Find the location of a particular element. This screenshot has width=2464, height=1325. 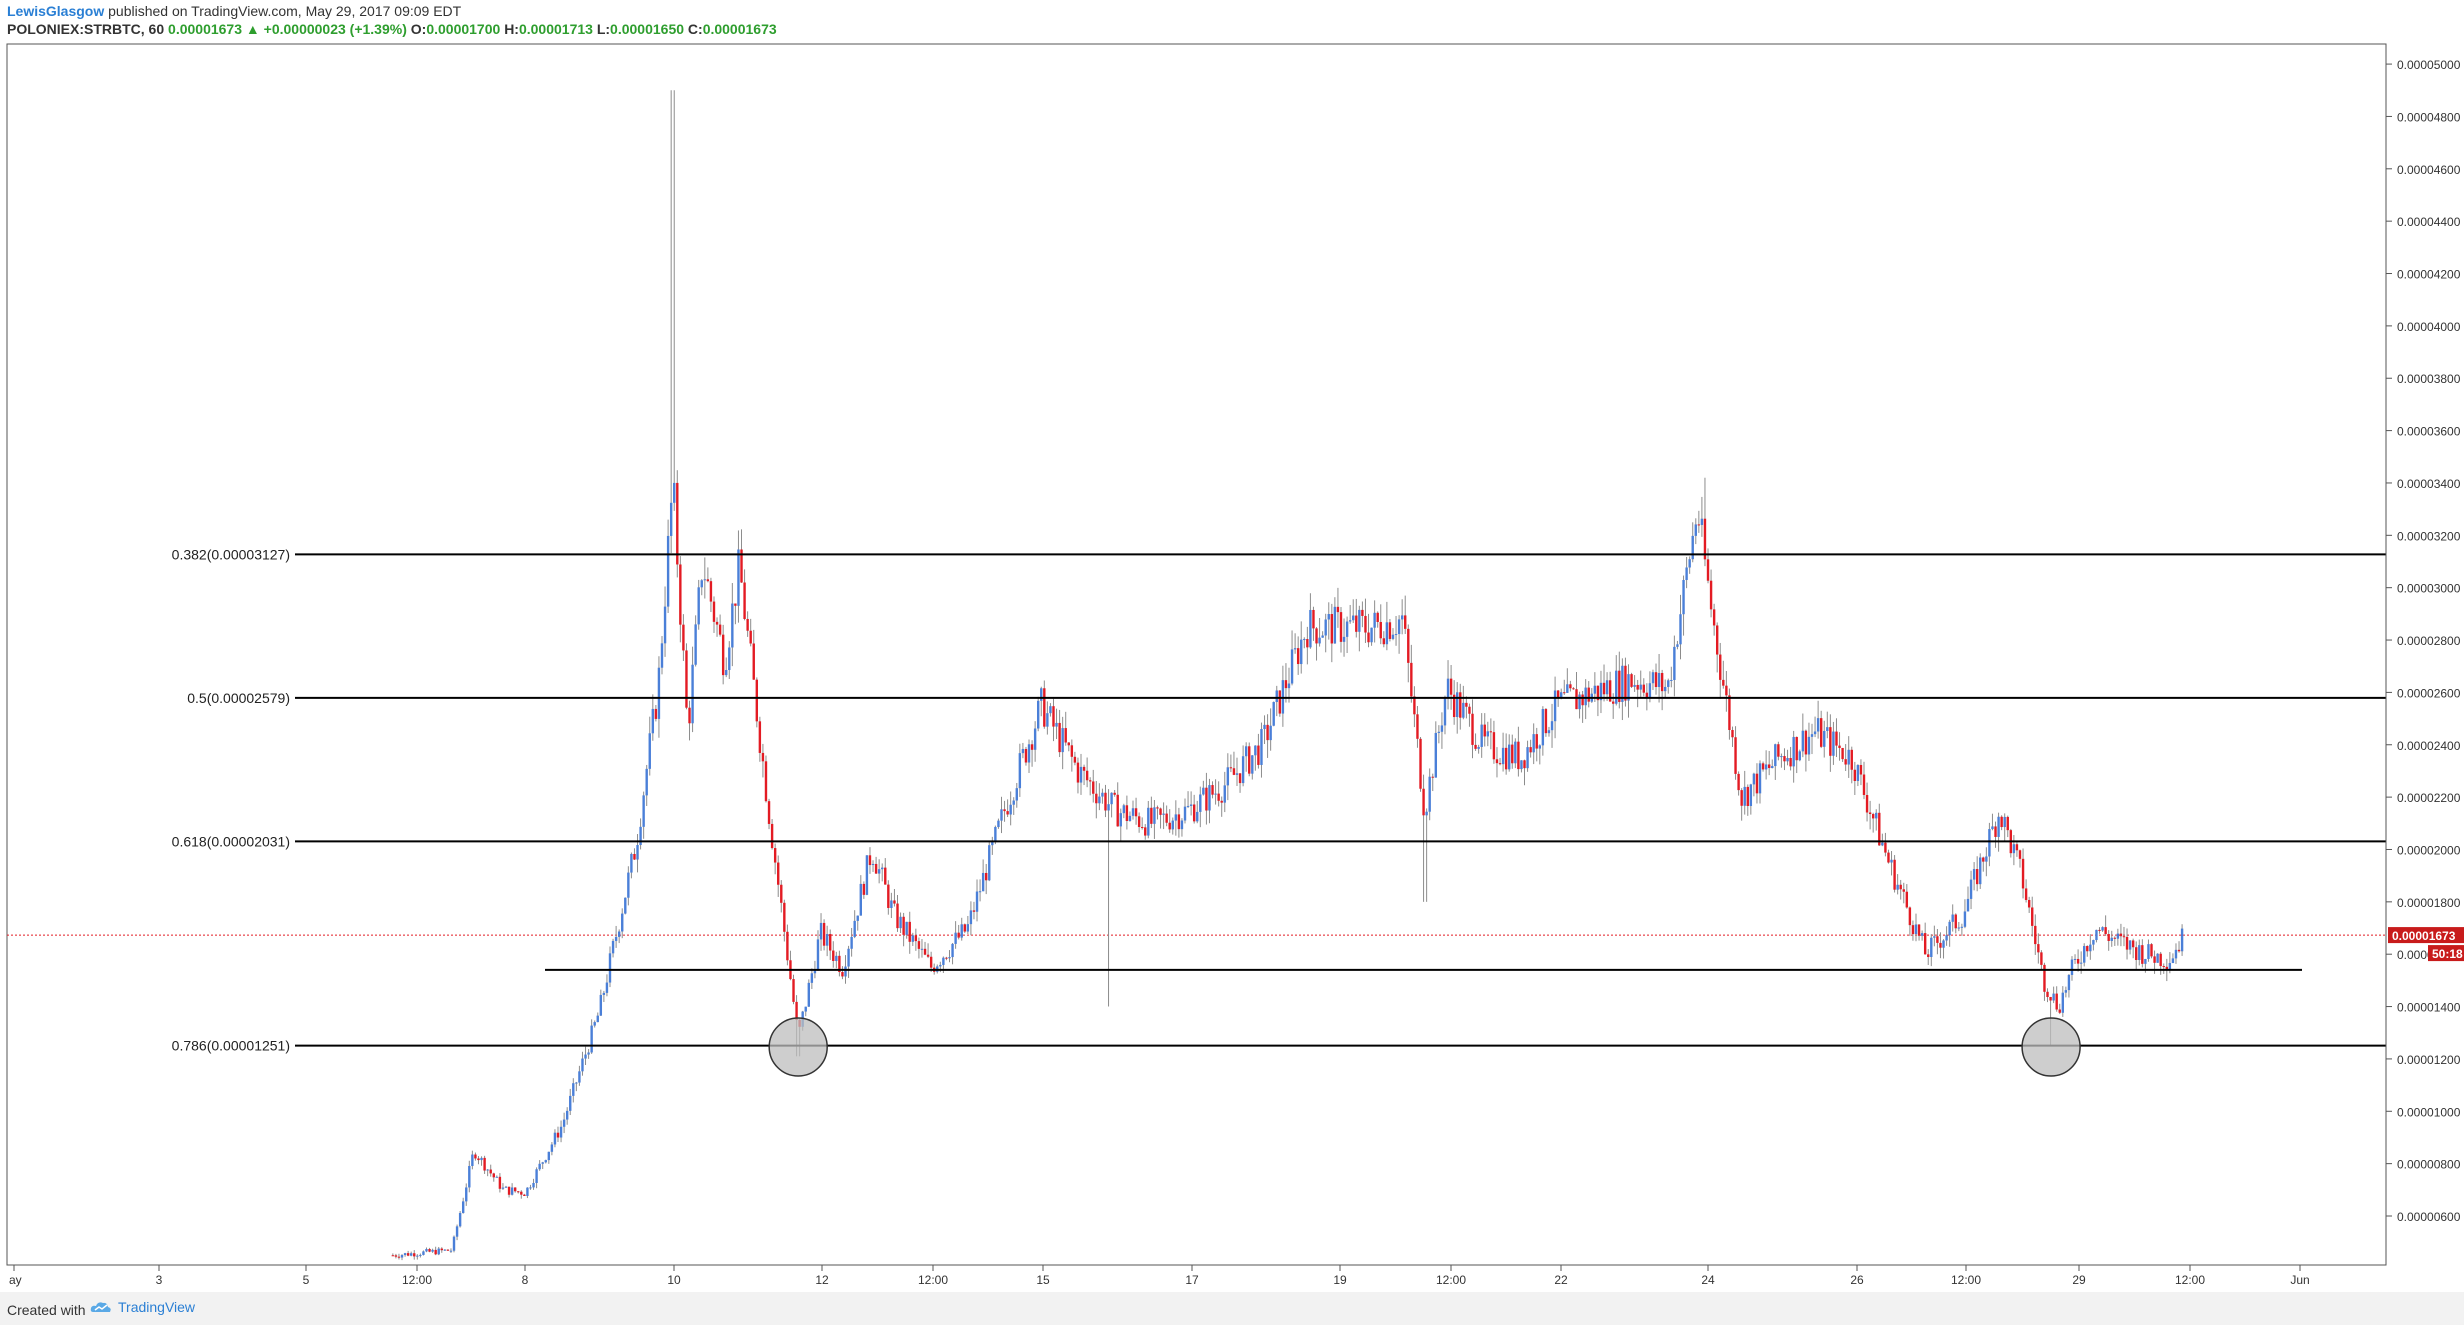

price-tick-label: 0.00002800 is located at coordinates (2429, 641).